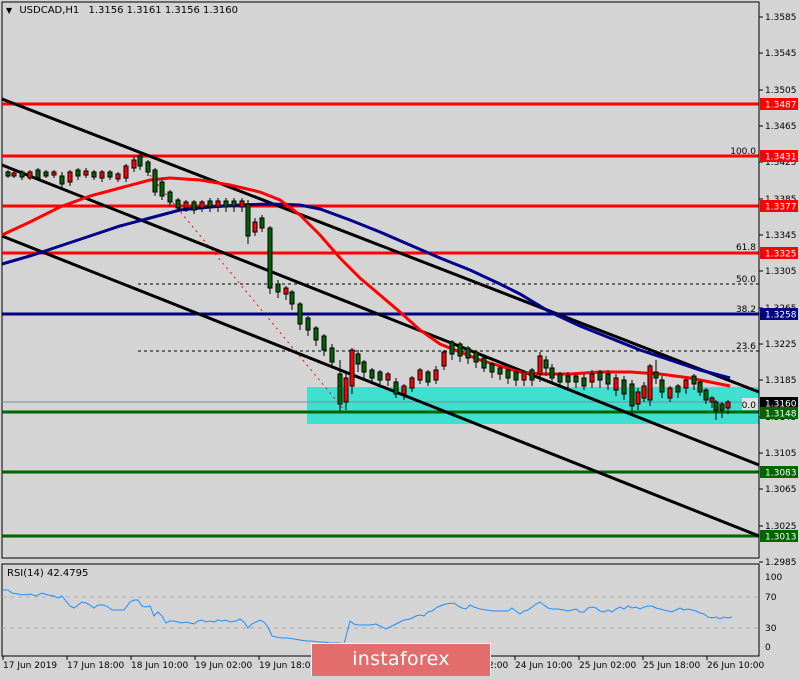  What do you see at coordinates (781, 18) in the screenshot?
I see `svg-text: 1.3585` at bounding box center [781, 18].